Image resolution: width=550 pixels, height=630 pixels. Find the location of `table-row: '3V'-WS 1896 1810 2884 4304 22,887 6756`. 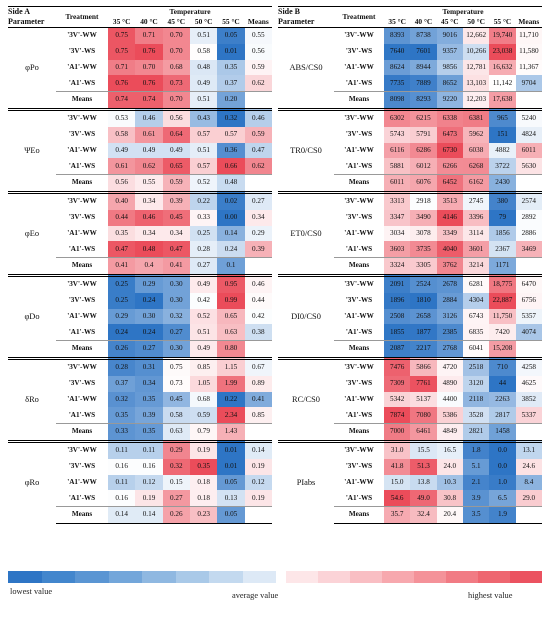

table-row: '3V'-WS 1896 1810 2884 4304 22,887 6756 is located at coordinates (410, 300).